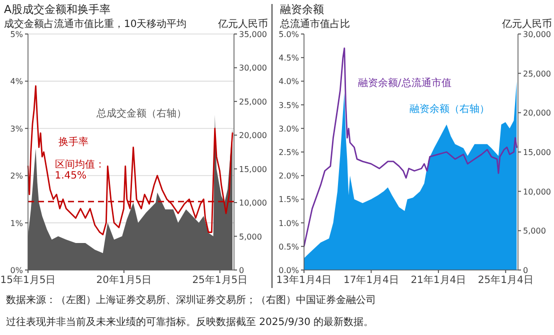 The width and height of the screenshot is (554, 335). I want to click on x-tick-label: 25年1月5日, so click(220, 280).